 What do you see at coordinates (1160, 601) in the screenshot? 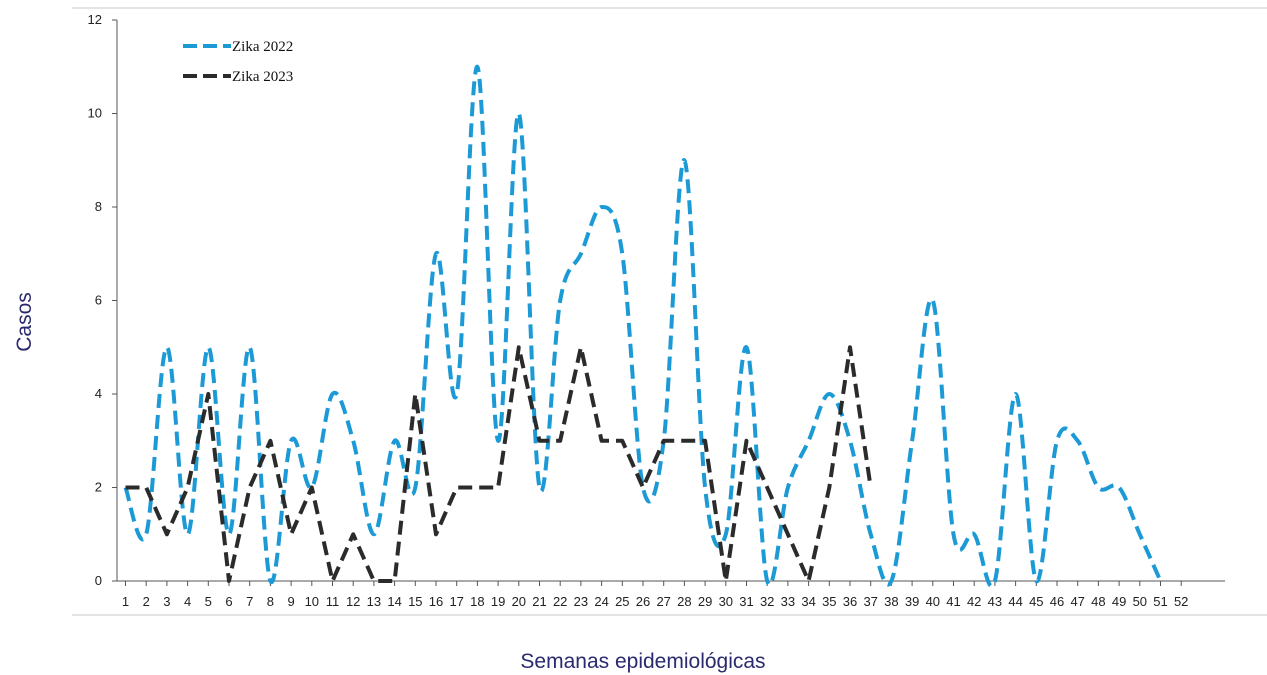
I see `x-tick-label: 51` at bounding box center [1160, 601].